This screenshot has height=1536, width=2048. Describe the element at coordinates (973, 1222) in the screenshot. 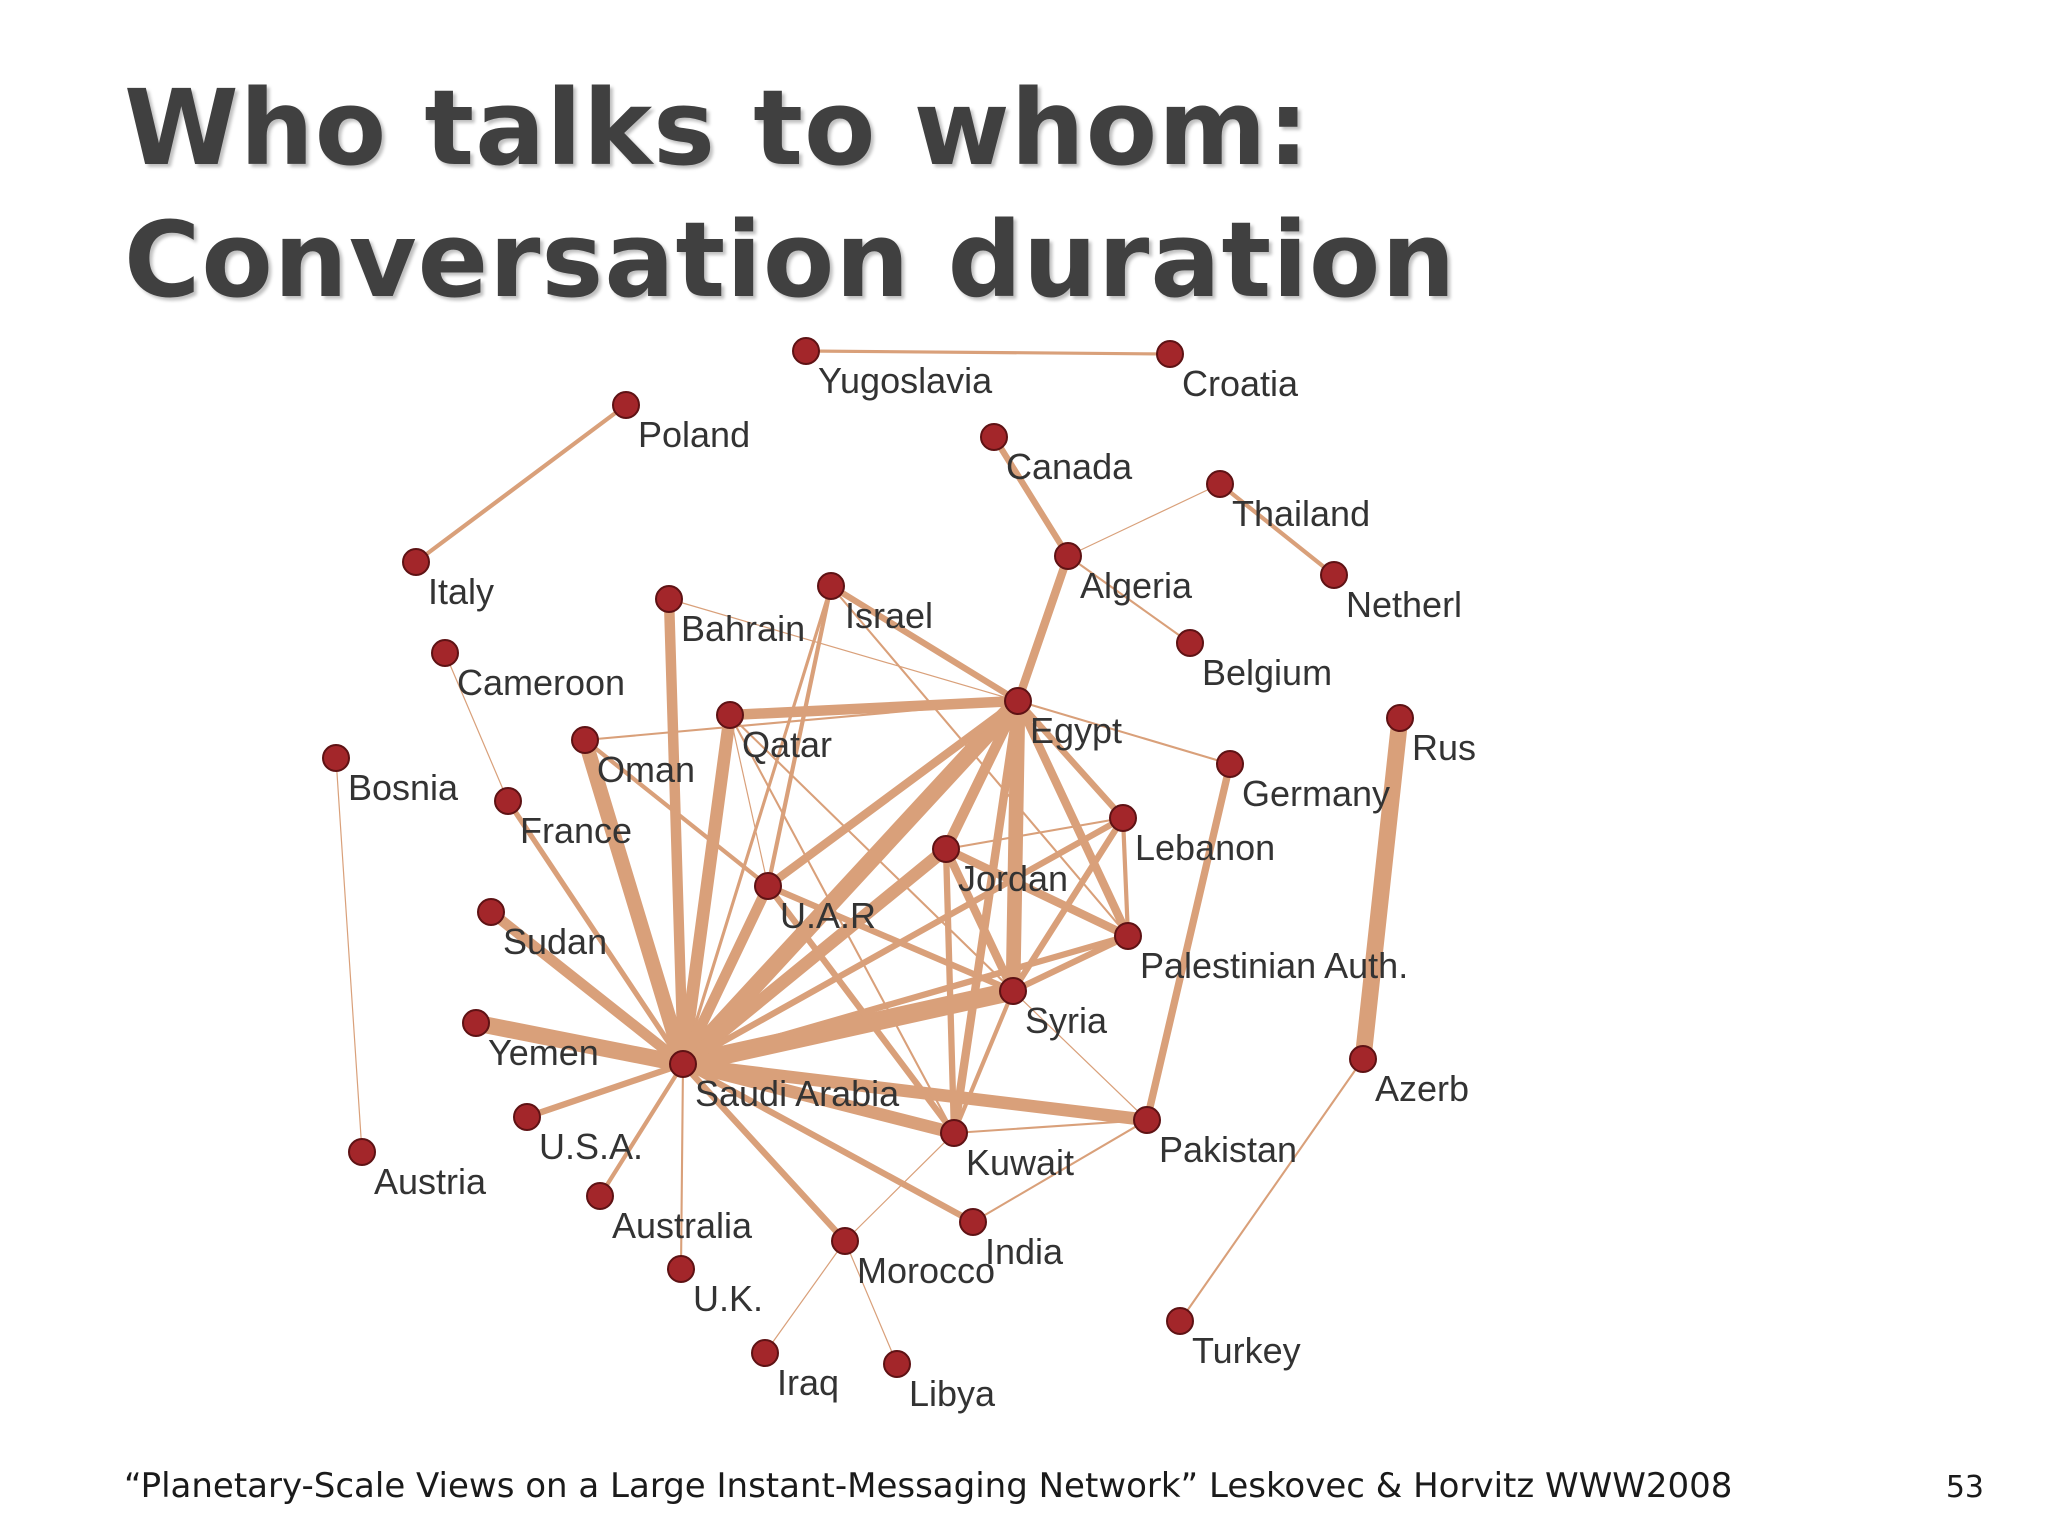

I see `node-india` at that location.